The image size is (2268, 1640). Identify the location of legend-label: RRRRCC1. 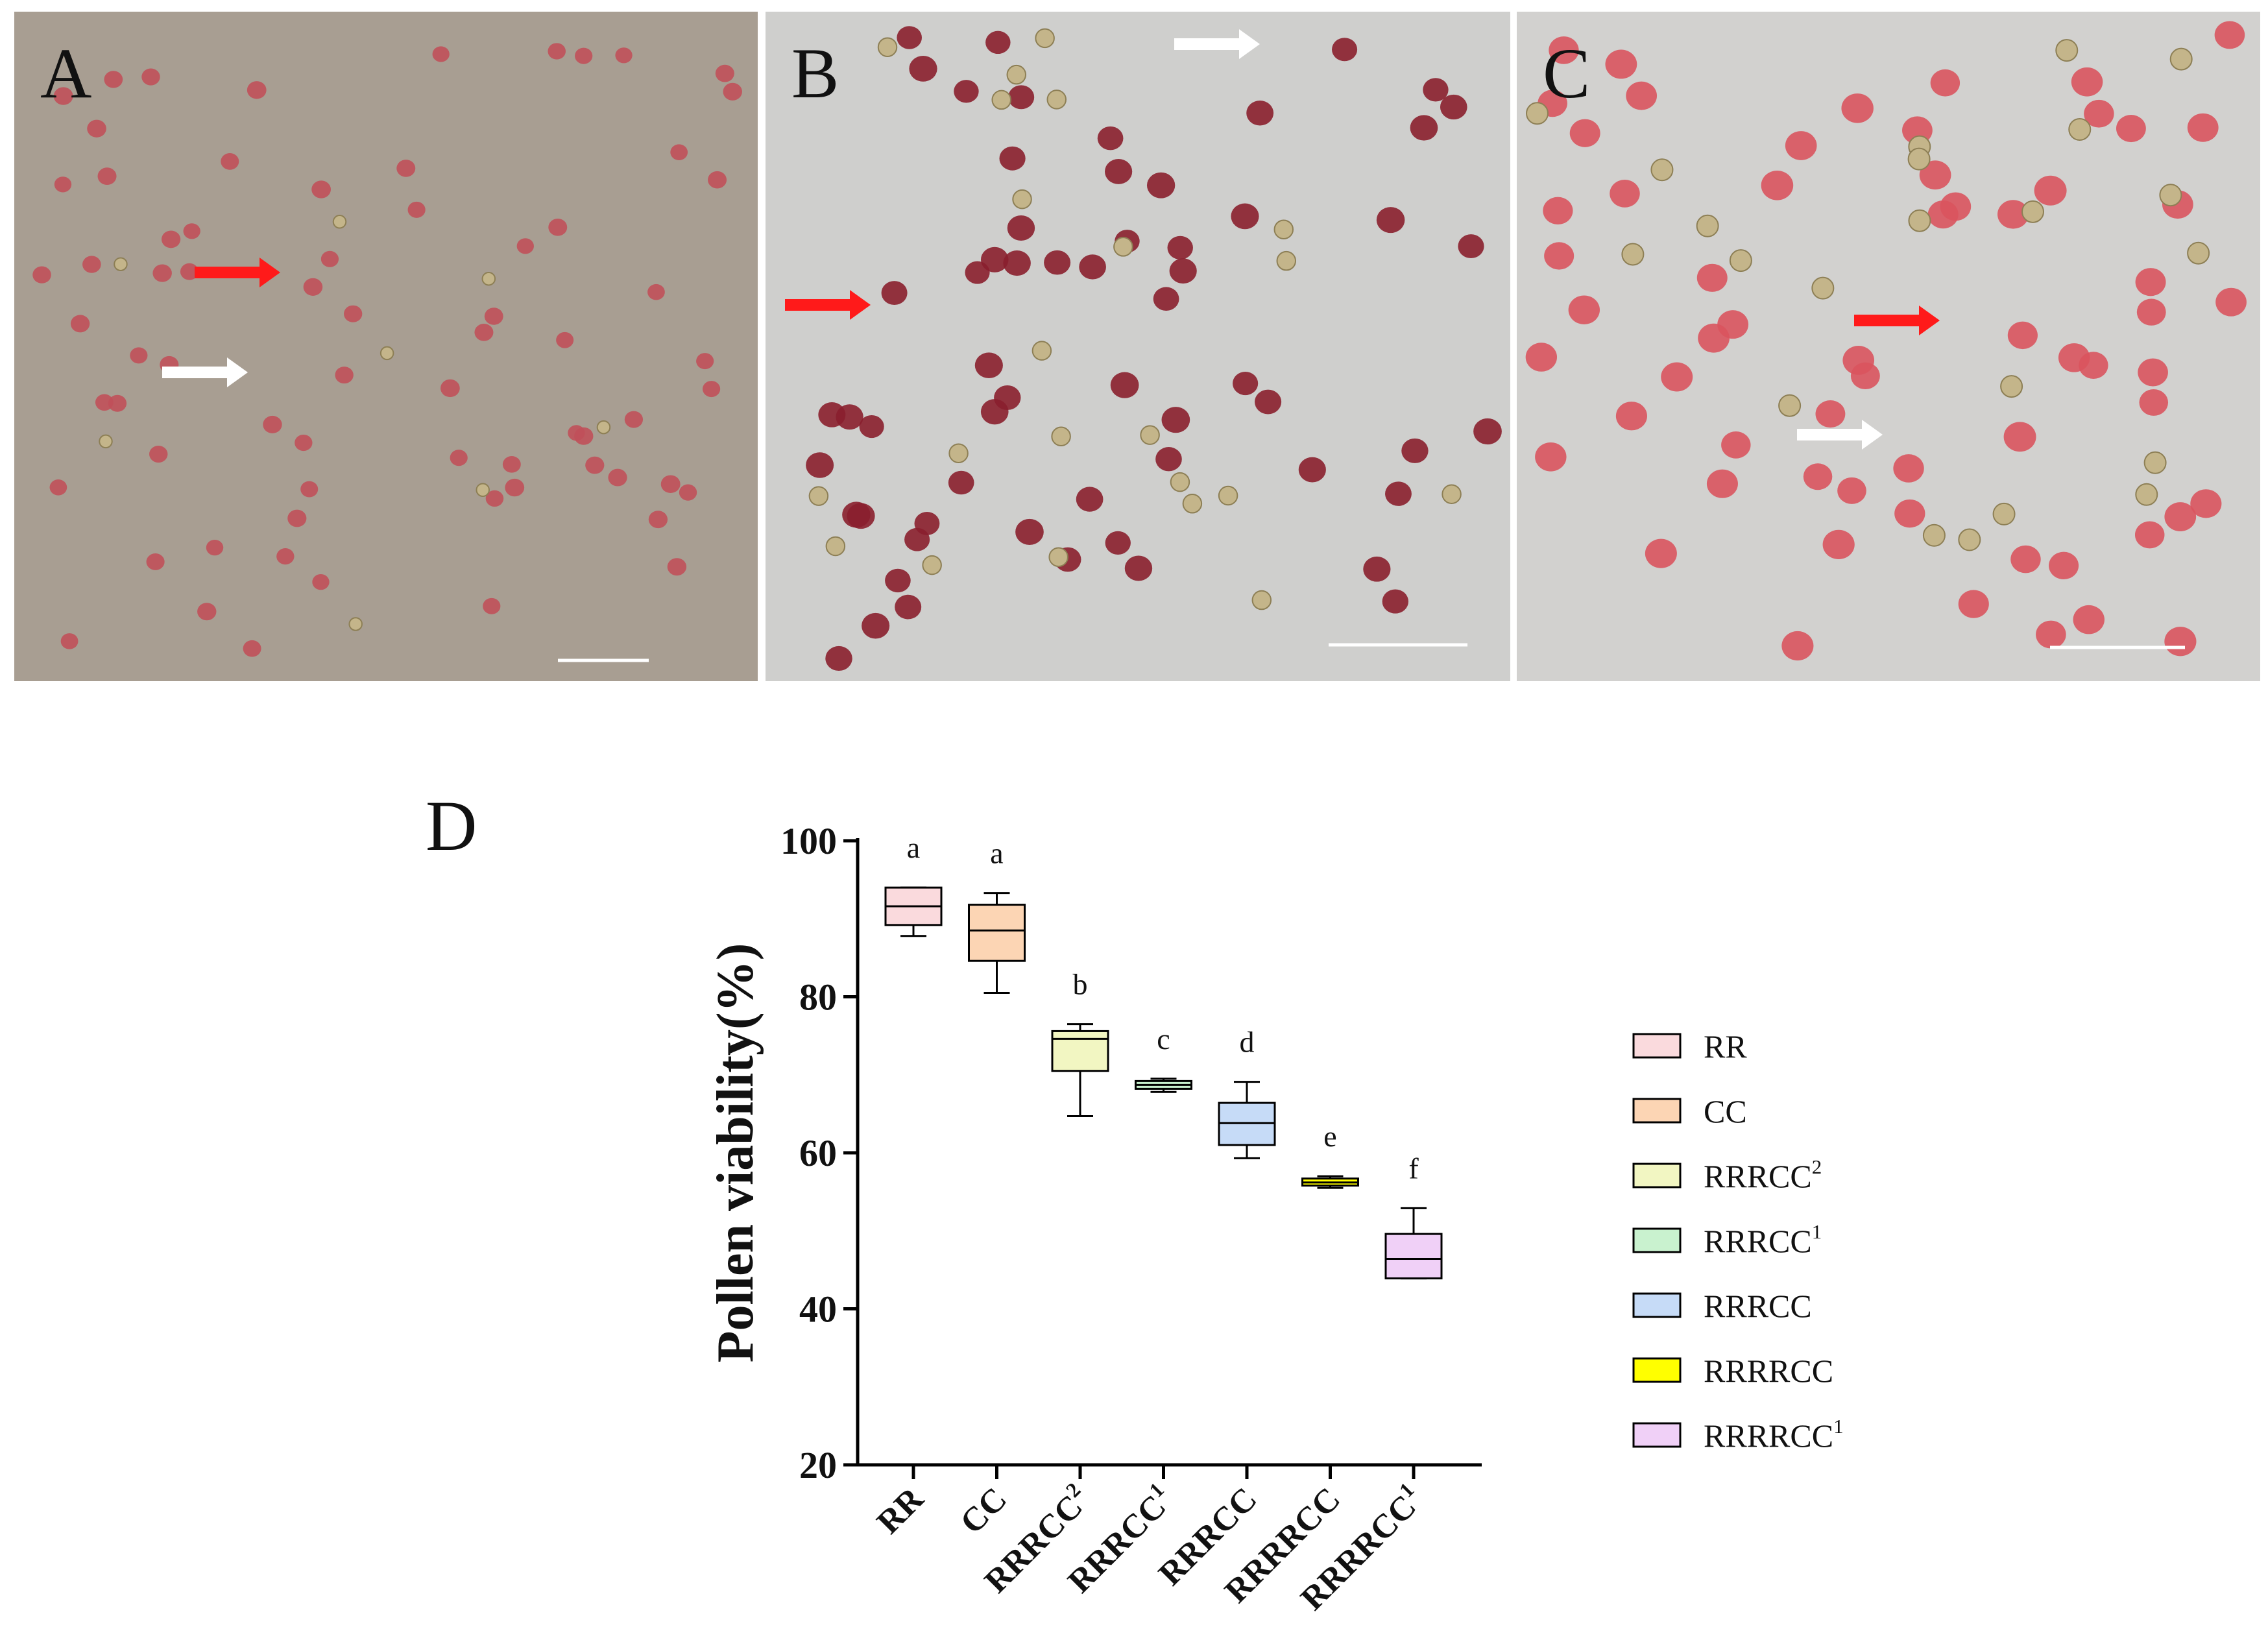
(1774, 1435).